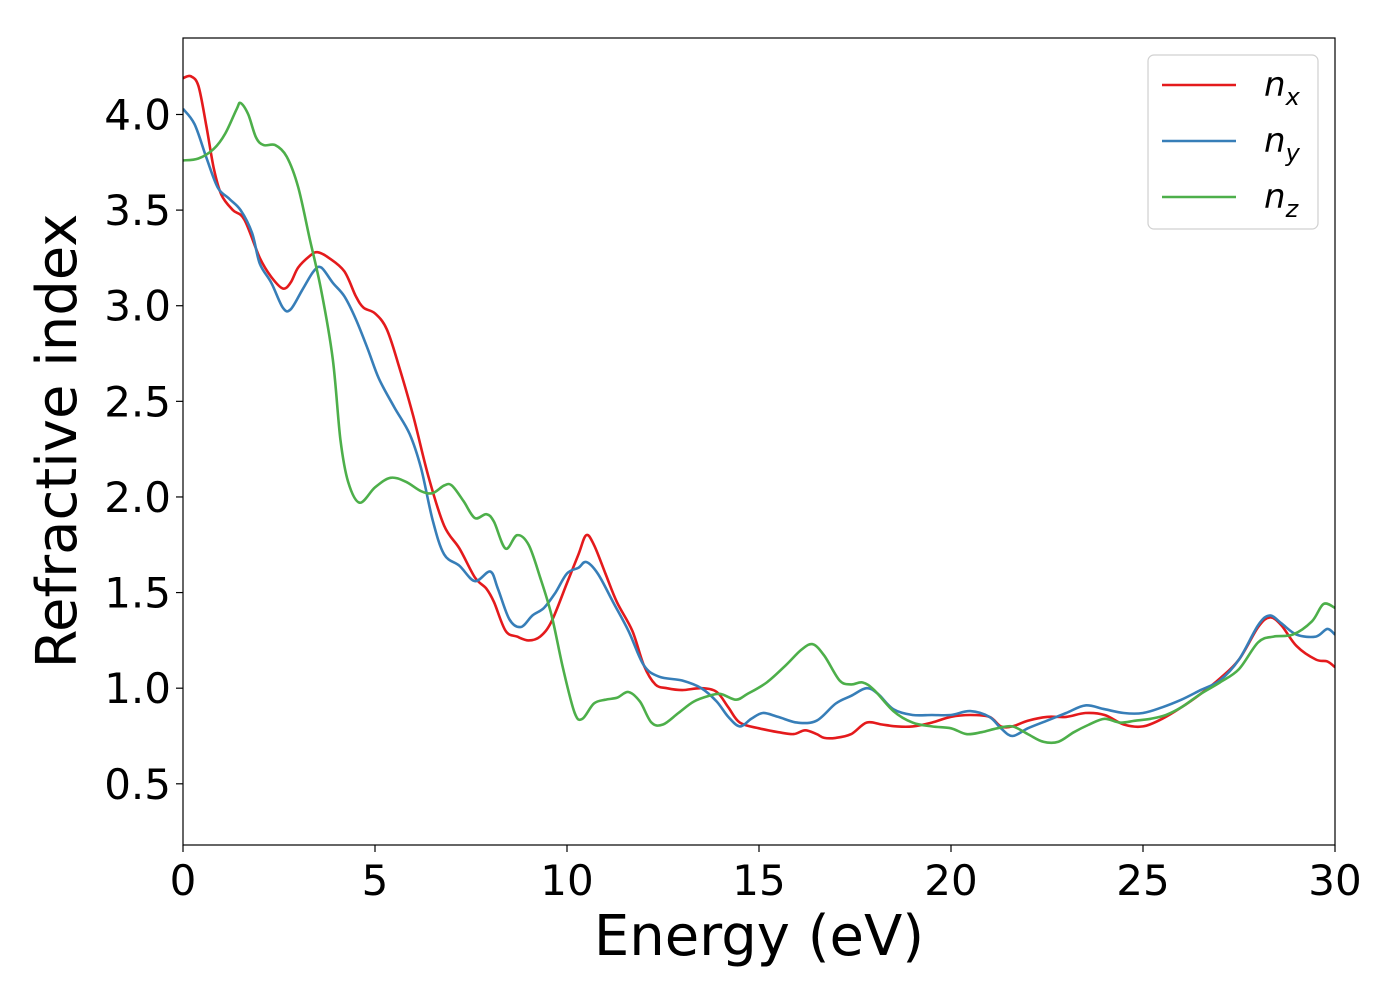  I want to click on x-tick-label: 15, so click(758, 880).